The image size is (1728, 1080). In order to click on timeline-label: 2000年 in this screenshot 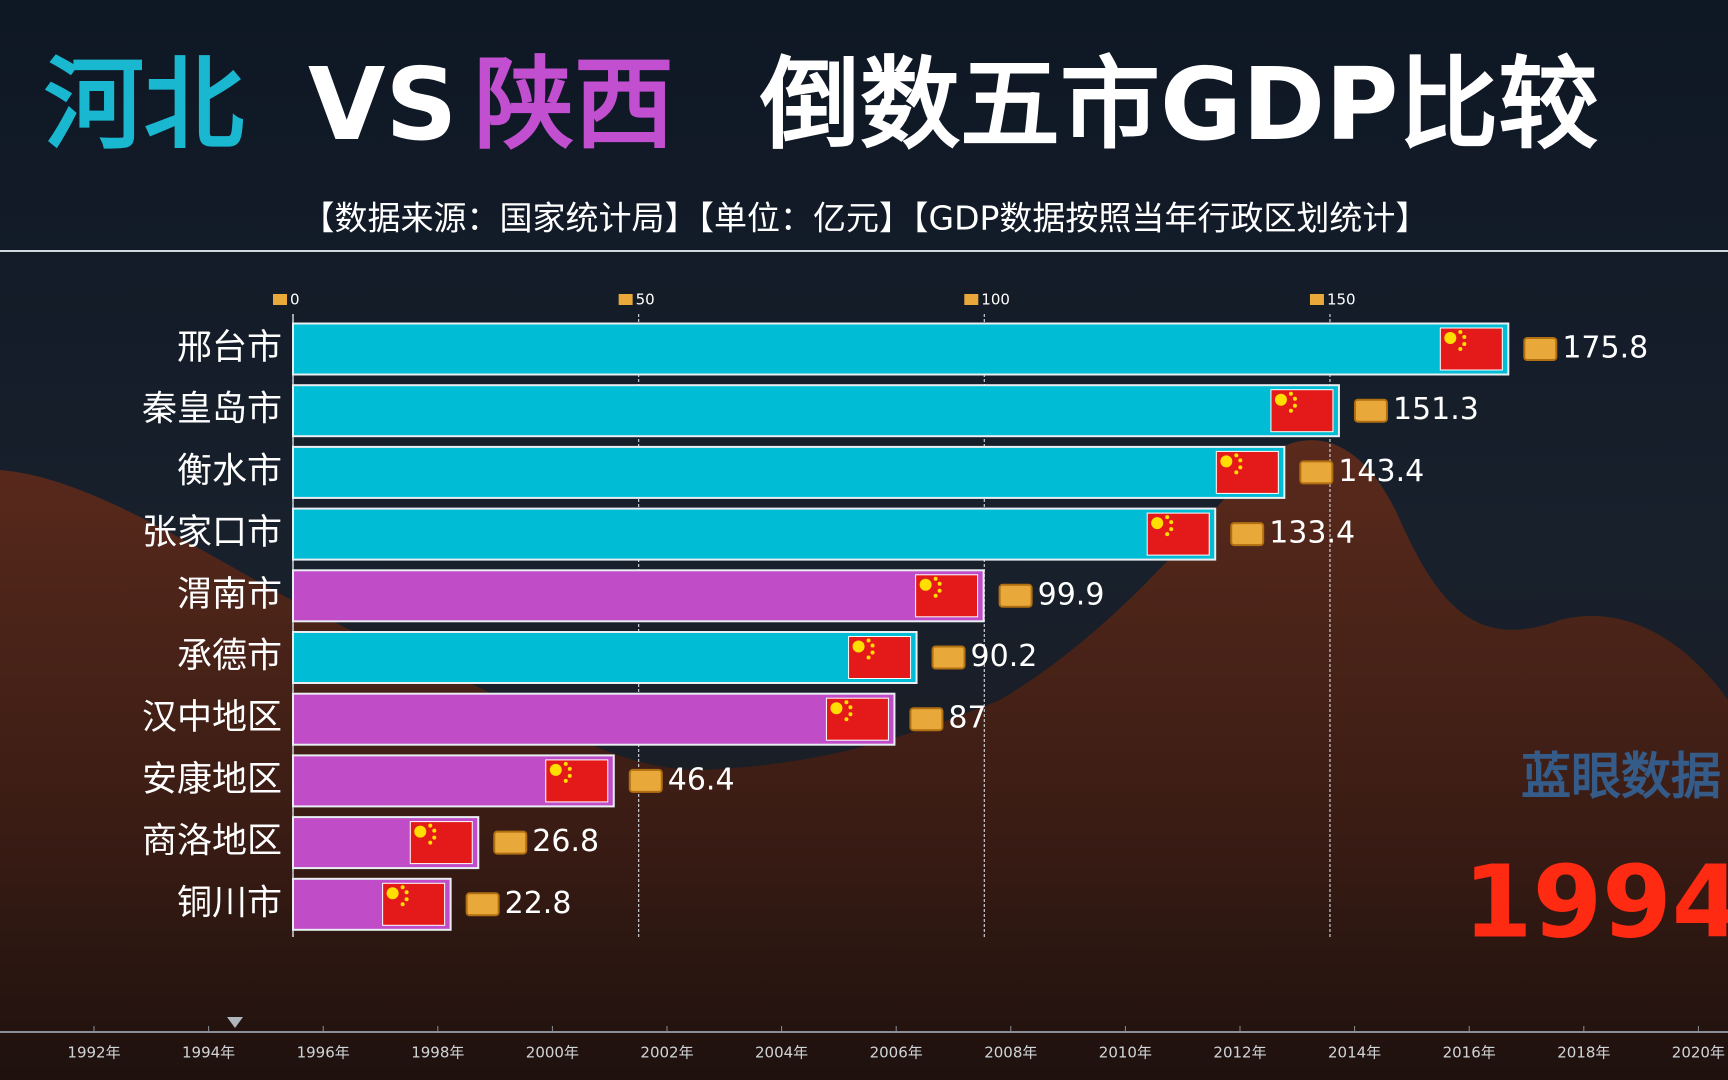, I will do `click(552, 1053)`.